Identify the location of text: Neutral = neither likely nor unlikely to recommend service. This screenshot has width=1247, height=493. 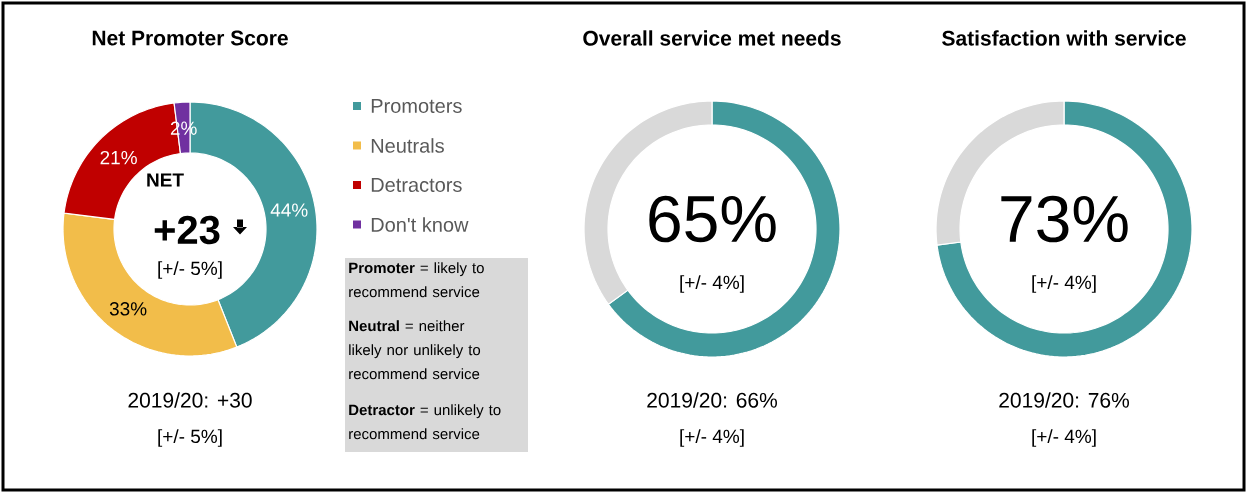
(415, 350).